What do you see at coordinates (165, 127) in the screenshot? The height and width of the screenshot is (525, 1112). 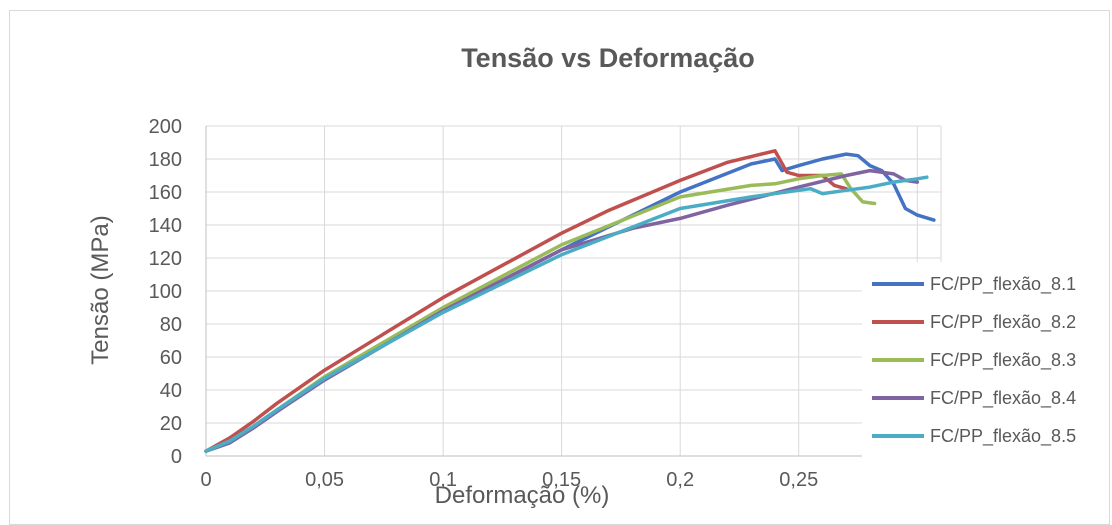 I see `y-tick-label: 200` at bounding box center [165, 127].